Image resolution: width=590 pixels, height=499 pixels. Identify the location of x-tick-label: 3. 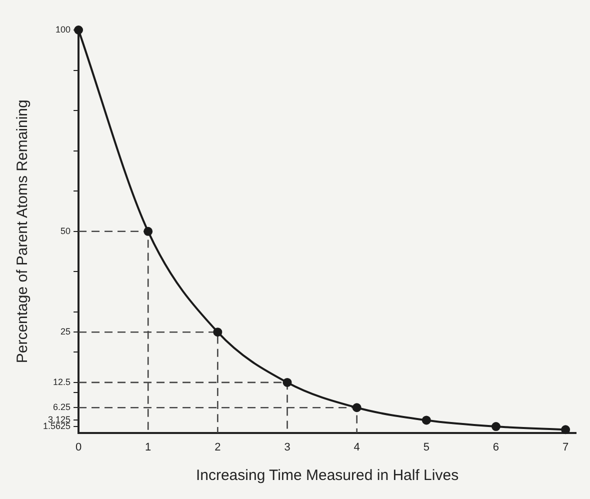
(287, 447).